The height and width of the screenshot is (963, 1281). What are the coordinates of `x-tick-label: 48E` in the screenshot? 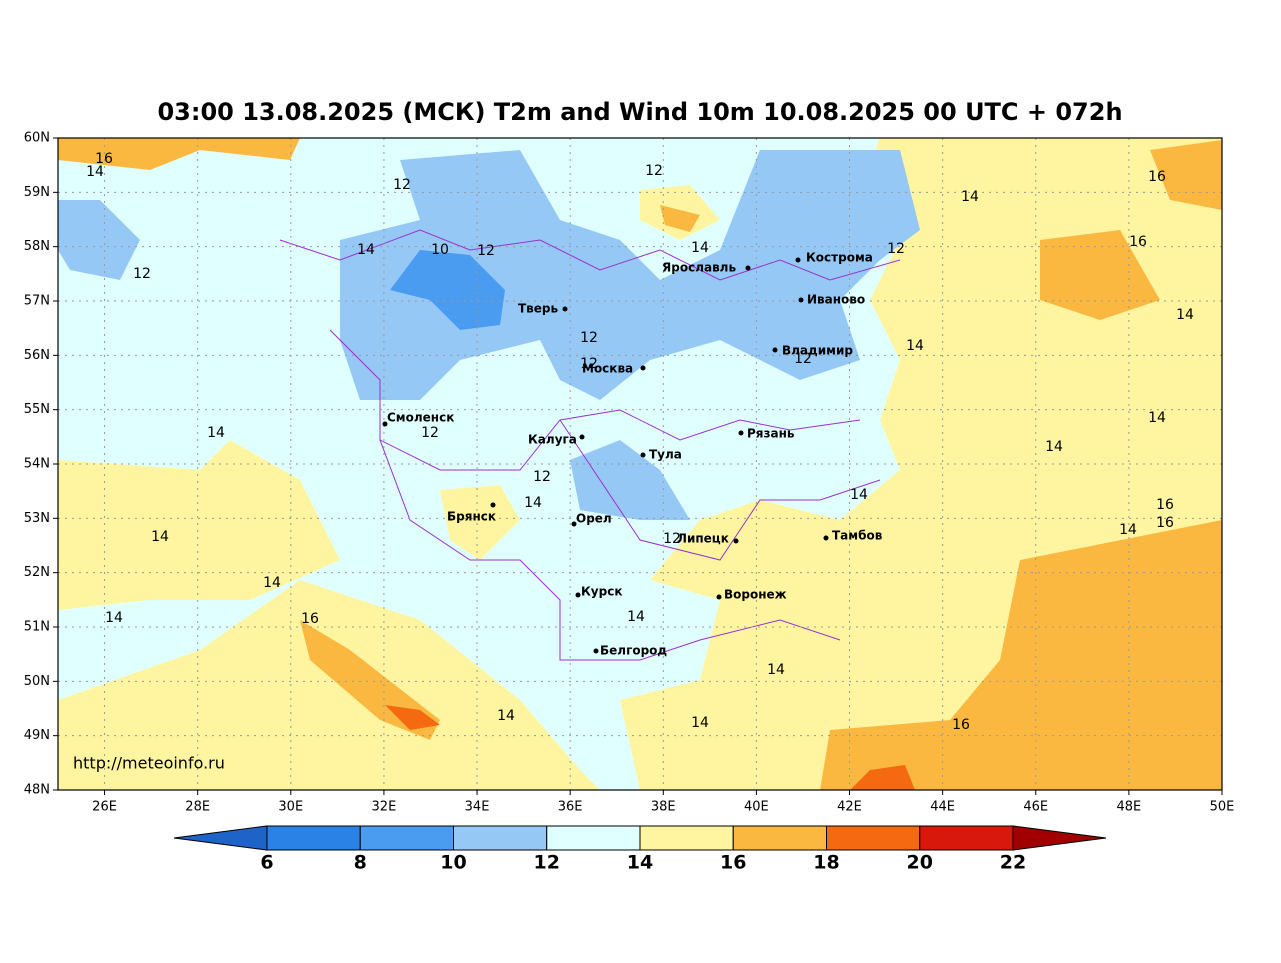 It's located at (1128, 807).